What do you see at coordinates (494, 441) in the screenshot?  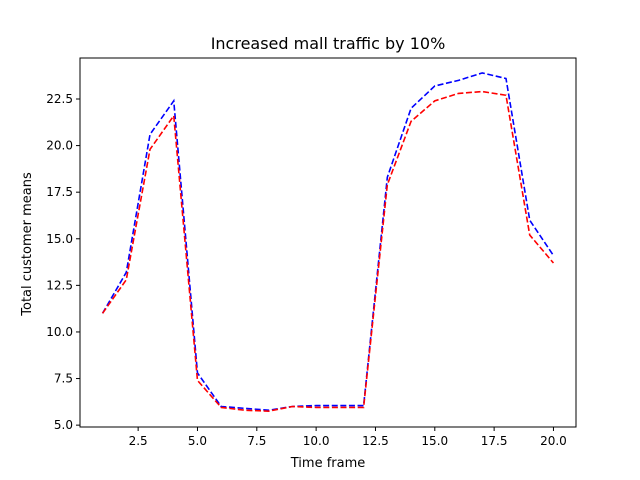 I see `x-tick-label: 17.5` at bounding box center [494, 441].